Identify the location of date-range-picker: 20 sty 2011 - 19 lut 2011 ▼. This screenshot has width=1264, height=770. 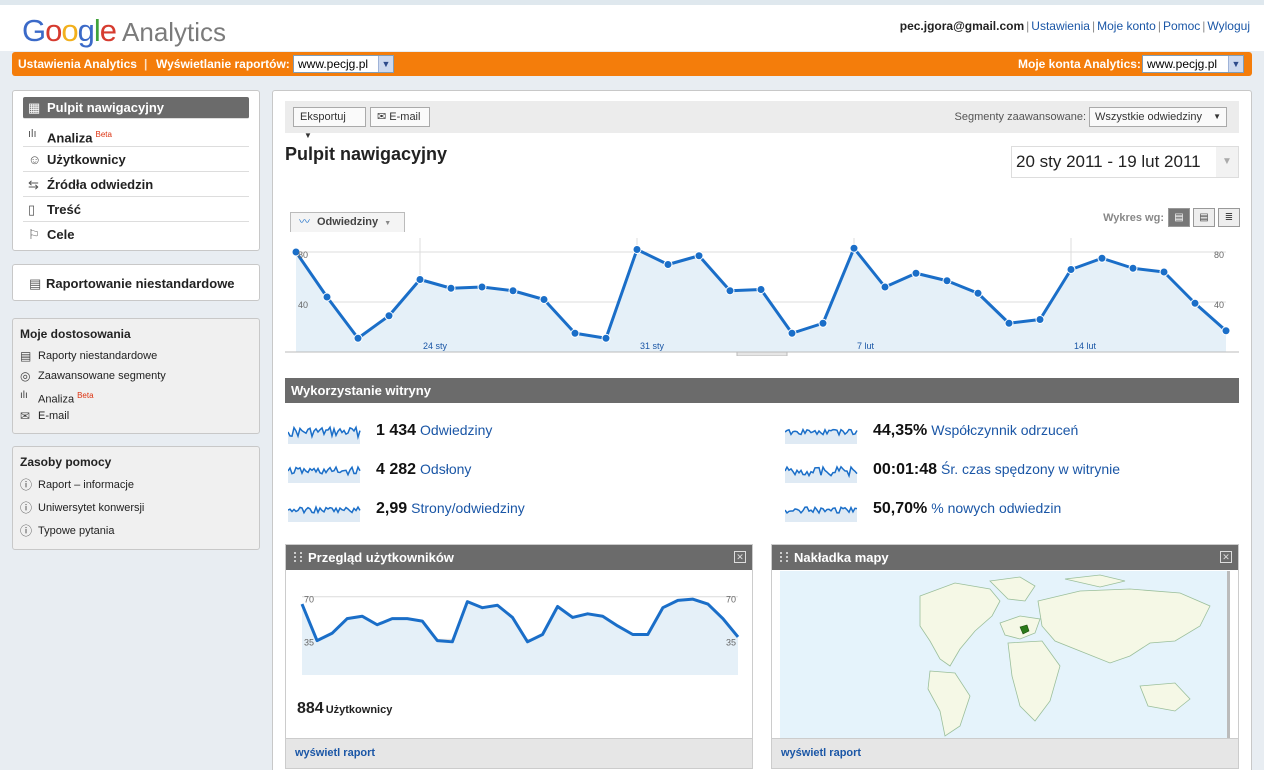
(1125, 162).